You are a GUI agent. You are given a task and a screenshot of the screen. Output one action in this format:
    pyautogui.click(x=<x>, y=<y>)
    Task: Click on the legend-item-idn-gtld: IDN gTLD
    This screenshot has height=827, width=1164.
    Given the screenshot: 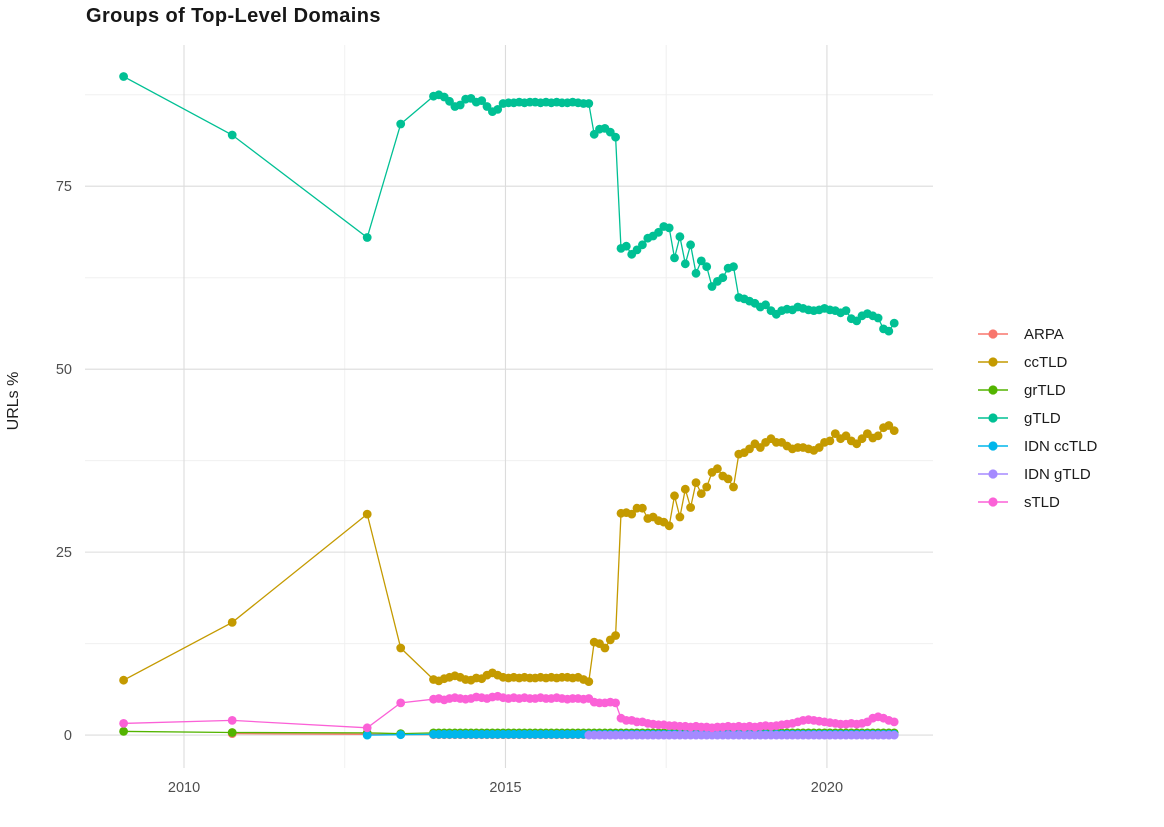 What is the action you would take?
    pyautogui.click(x=1036, y=474)
    